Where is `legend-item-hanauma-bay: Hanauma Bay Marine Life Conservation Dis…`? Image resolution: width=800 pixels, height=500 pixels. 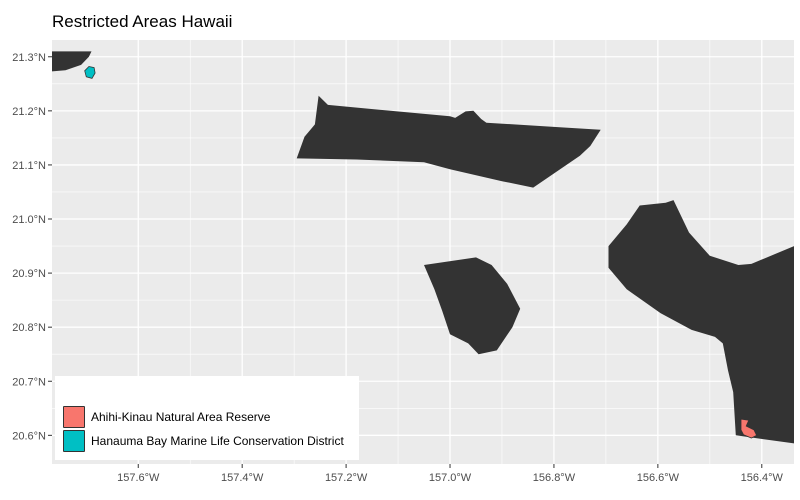 legend-item-hanauma-bay: Hanauma Bay Marine Life Conservation Dis… is located at coordinates (203, 441).